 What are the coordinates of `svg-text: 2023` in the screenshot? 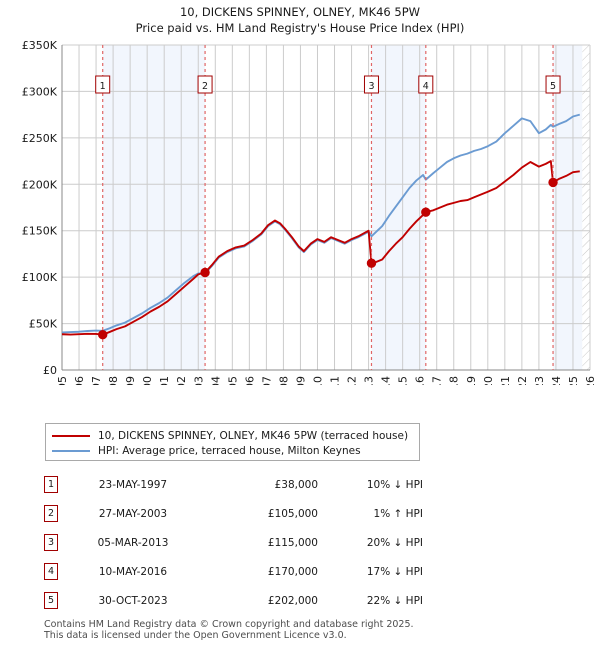 It's located at (539, 380).